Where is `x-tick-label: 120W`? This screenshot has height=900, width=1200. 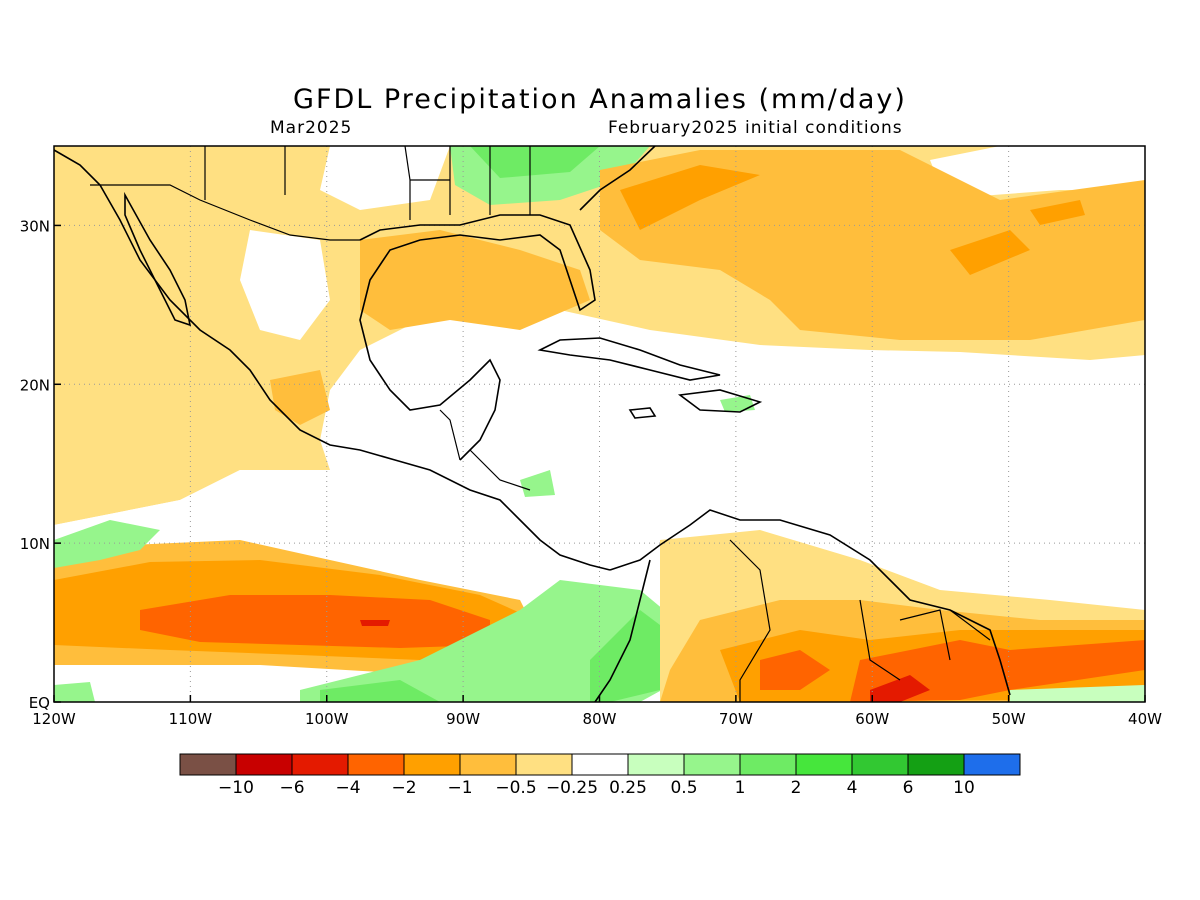
x-tick-label: 120W is located at coordinates (54, 719).